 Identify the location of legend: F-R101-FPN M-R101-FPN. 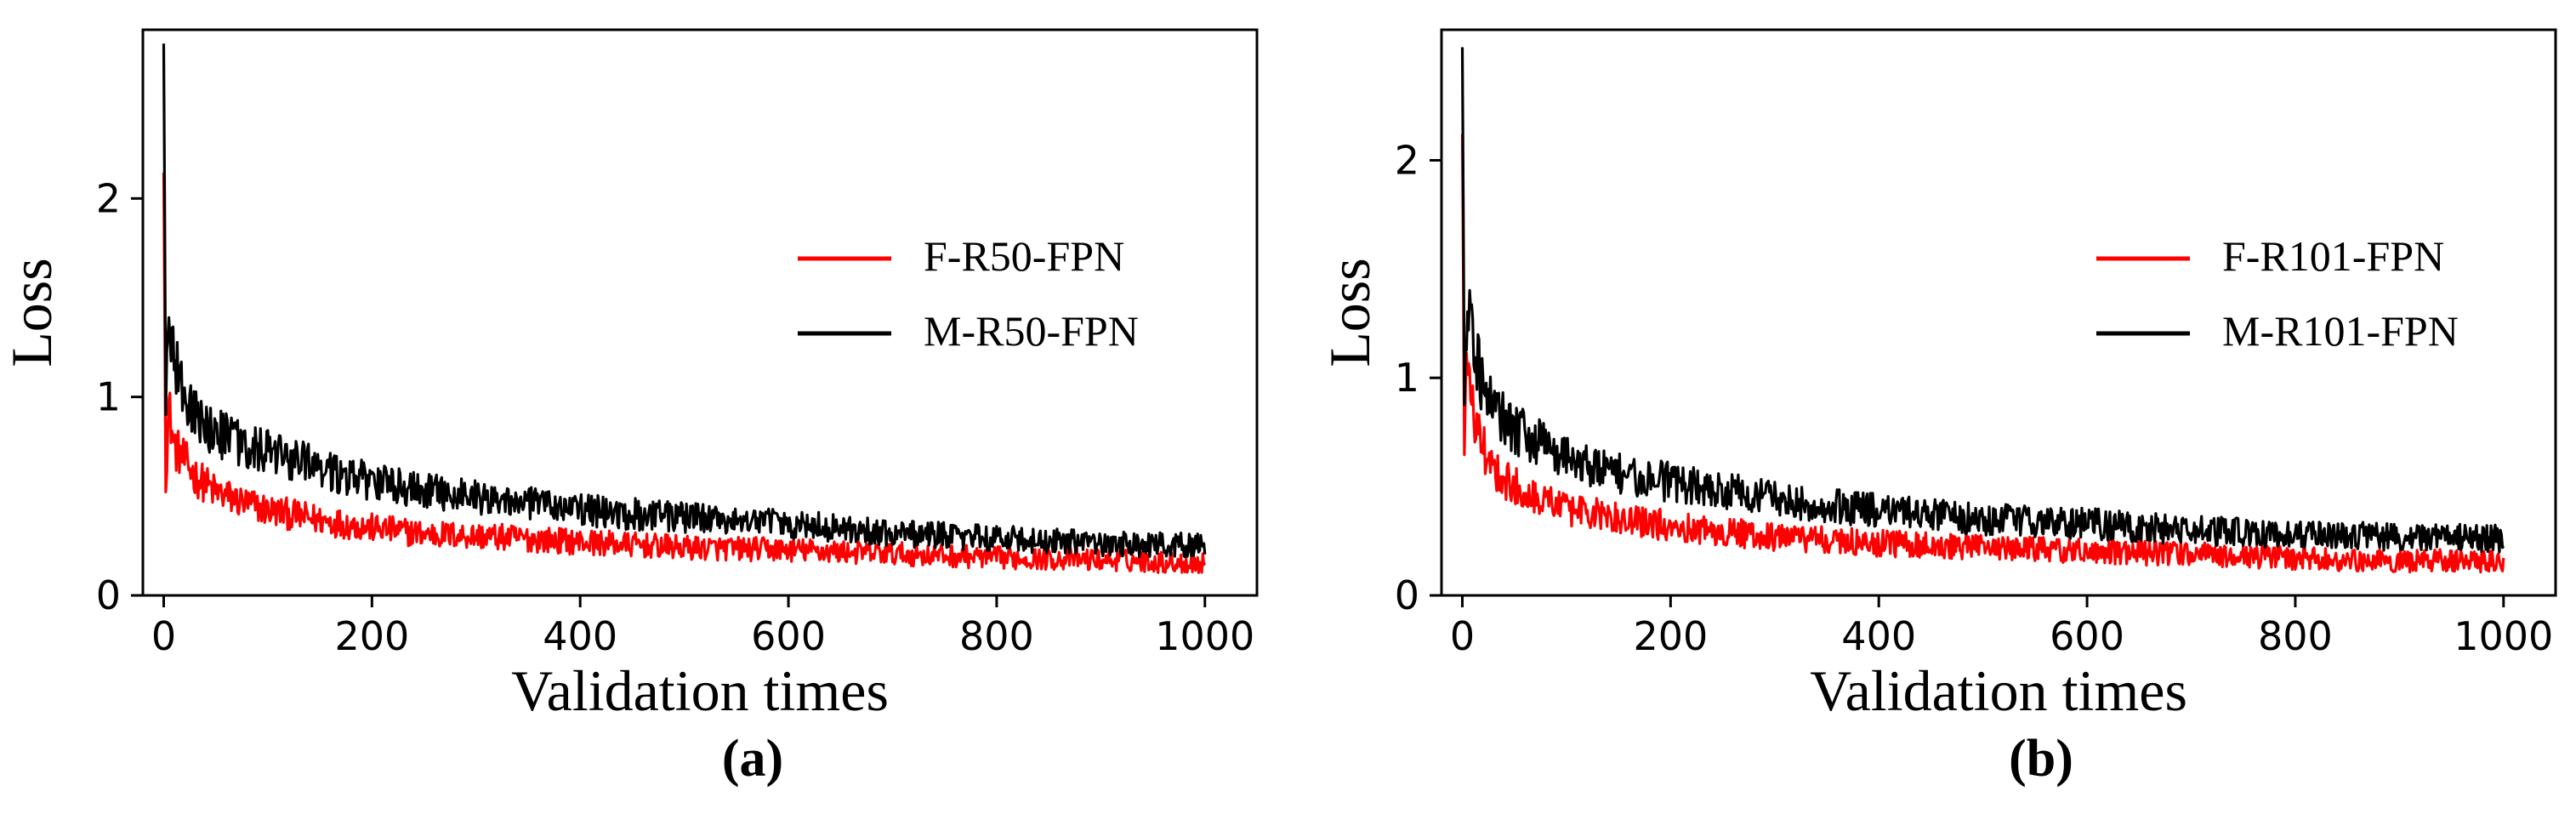
(2277, 293).